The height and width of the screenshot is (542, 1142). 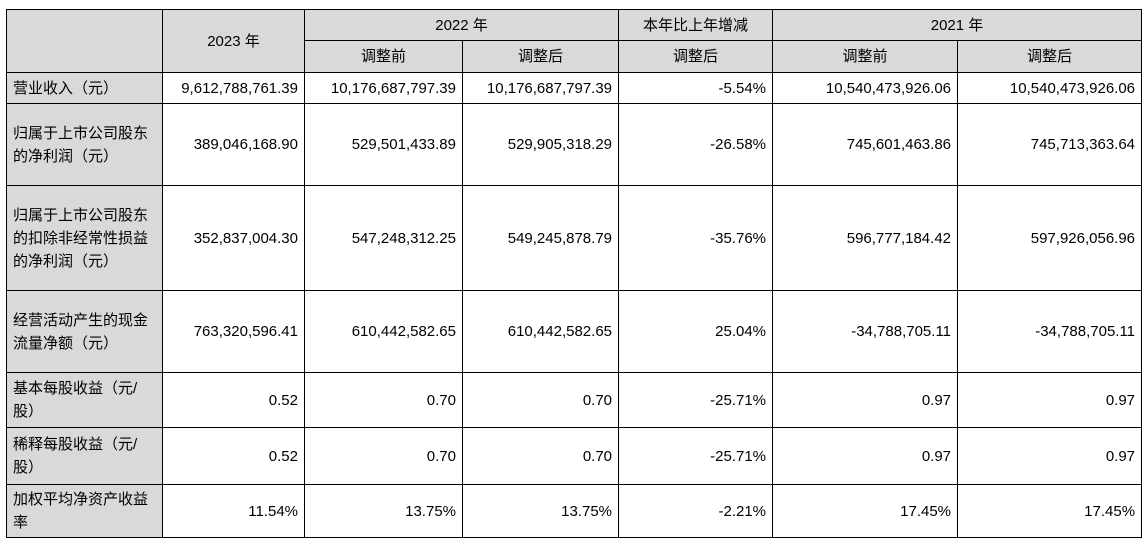 I want to click on cell-change: -35.76%, so click(x=696, y=238).